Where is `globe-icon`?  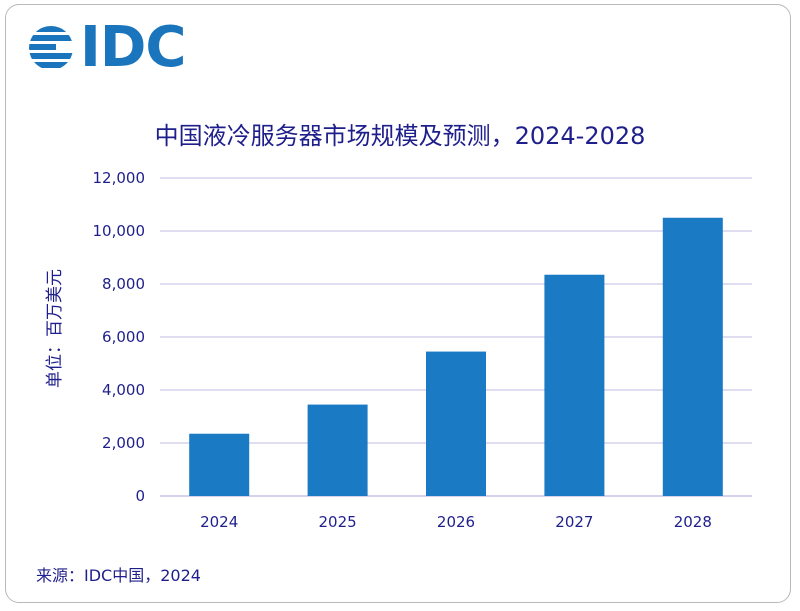 globe-icon is located at coordinates (51, 47).